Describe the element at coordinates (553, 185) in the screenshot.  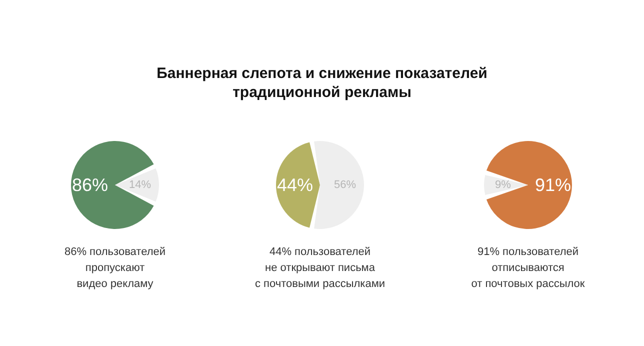
I see `data-label: 91%` at that location.